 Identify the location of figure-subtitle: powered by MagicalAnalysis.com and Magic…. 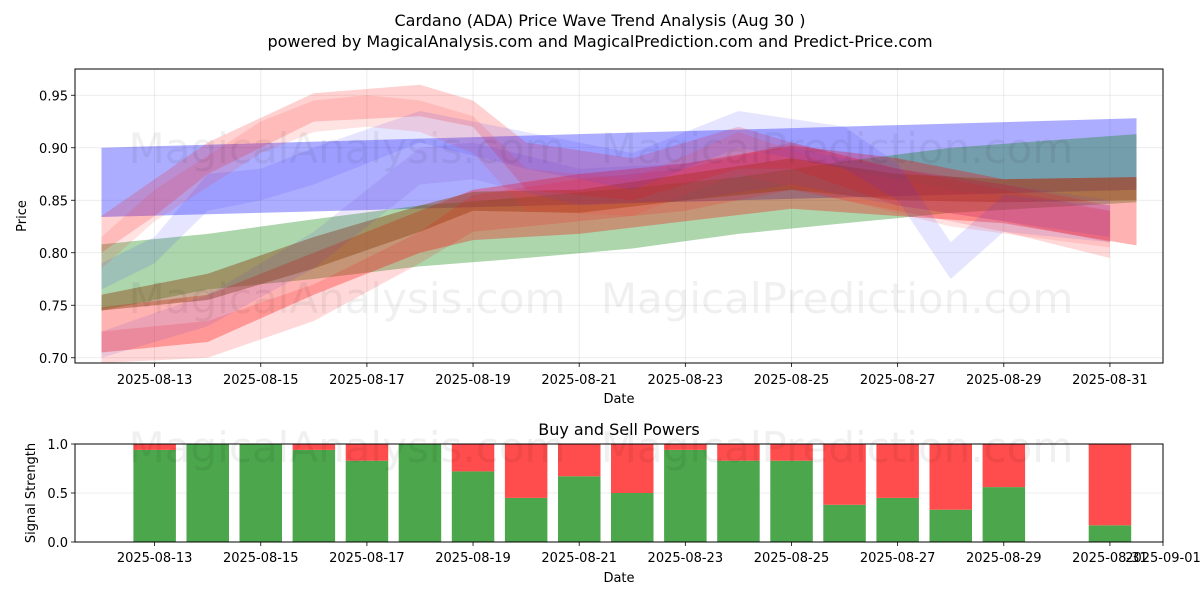
(599, 41).